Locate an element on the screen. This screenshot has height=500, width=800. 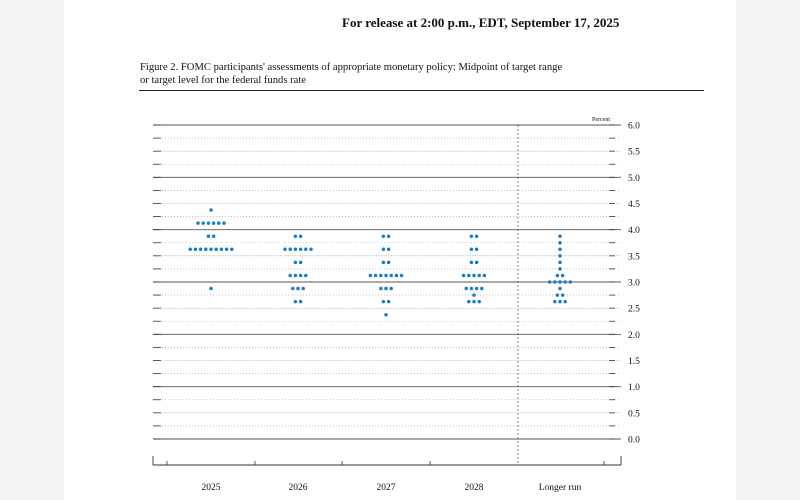
y-tick-label: 0.5 is located at coordinates (634, 414).